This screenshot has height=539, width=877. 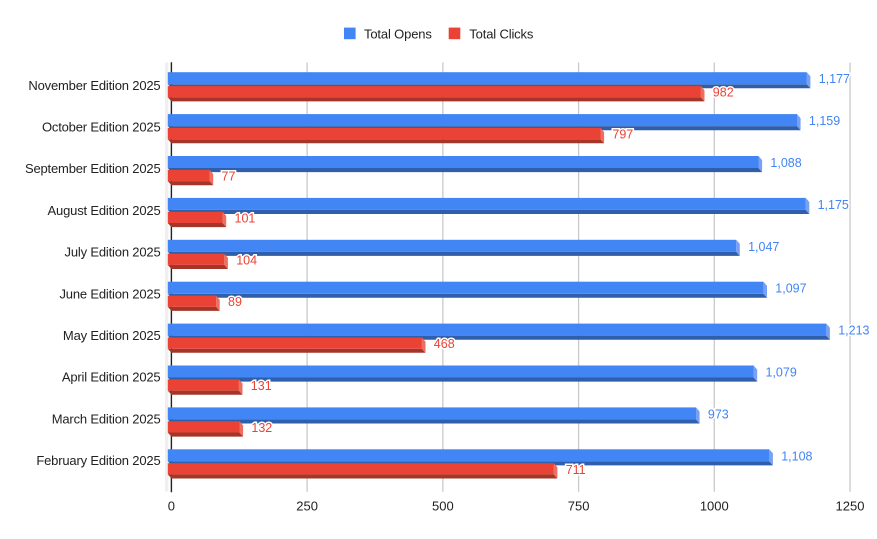 What do you see at coordinates (723, 93) in the screenshot?
I see `svg-text: 982` at bounding box center [723, 93].